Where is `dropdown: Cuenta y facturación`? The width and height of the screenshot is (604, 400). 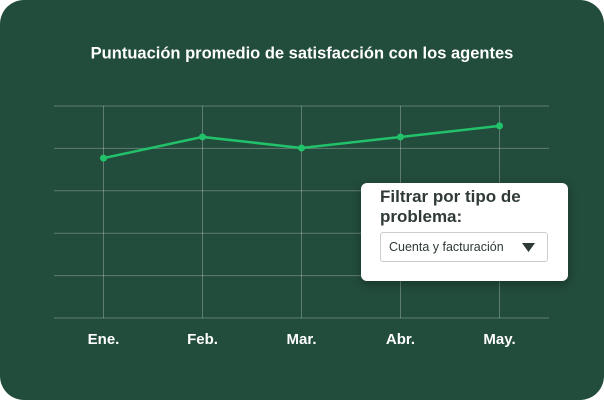
dropdown: Cuenta y facturación is located at coordinates (464, 247).